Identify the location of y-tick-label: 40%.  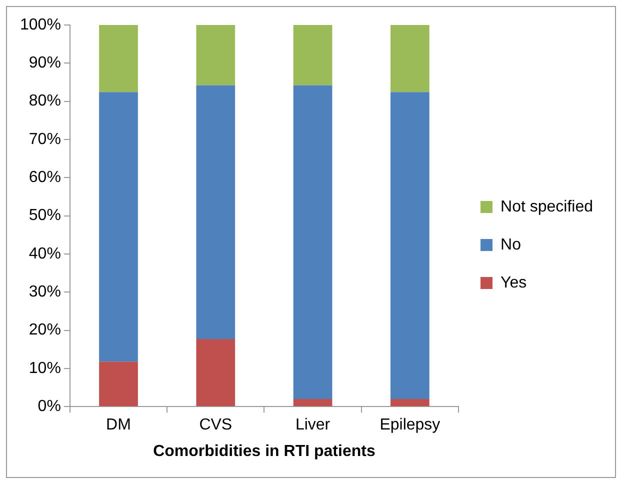
(44, 253).